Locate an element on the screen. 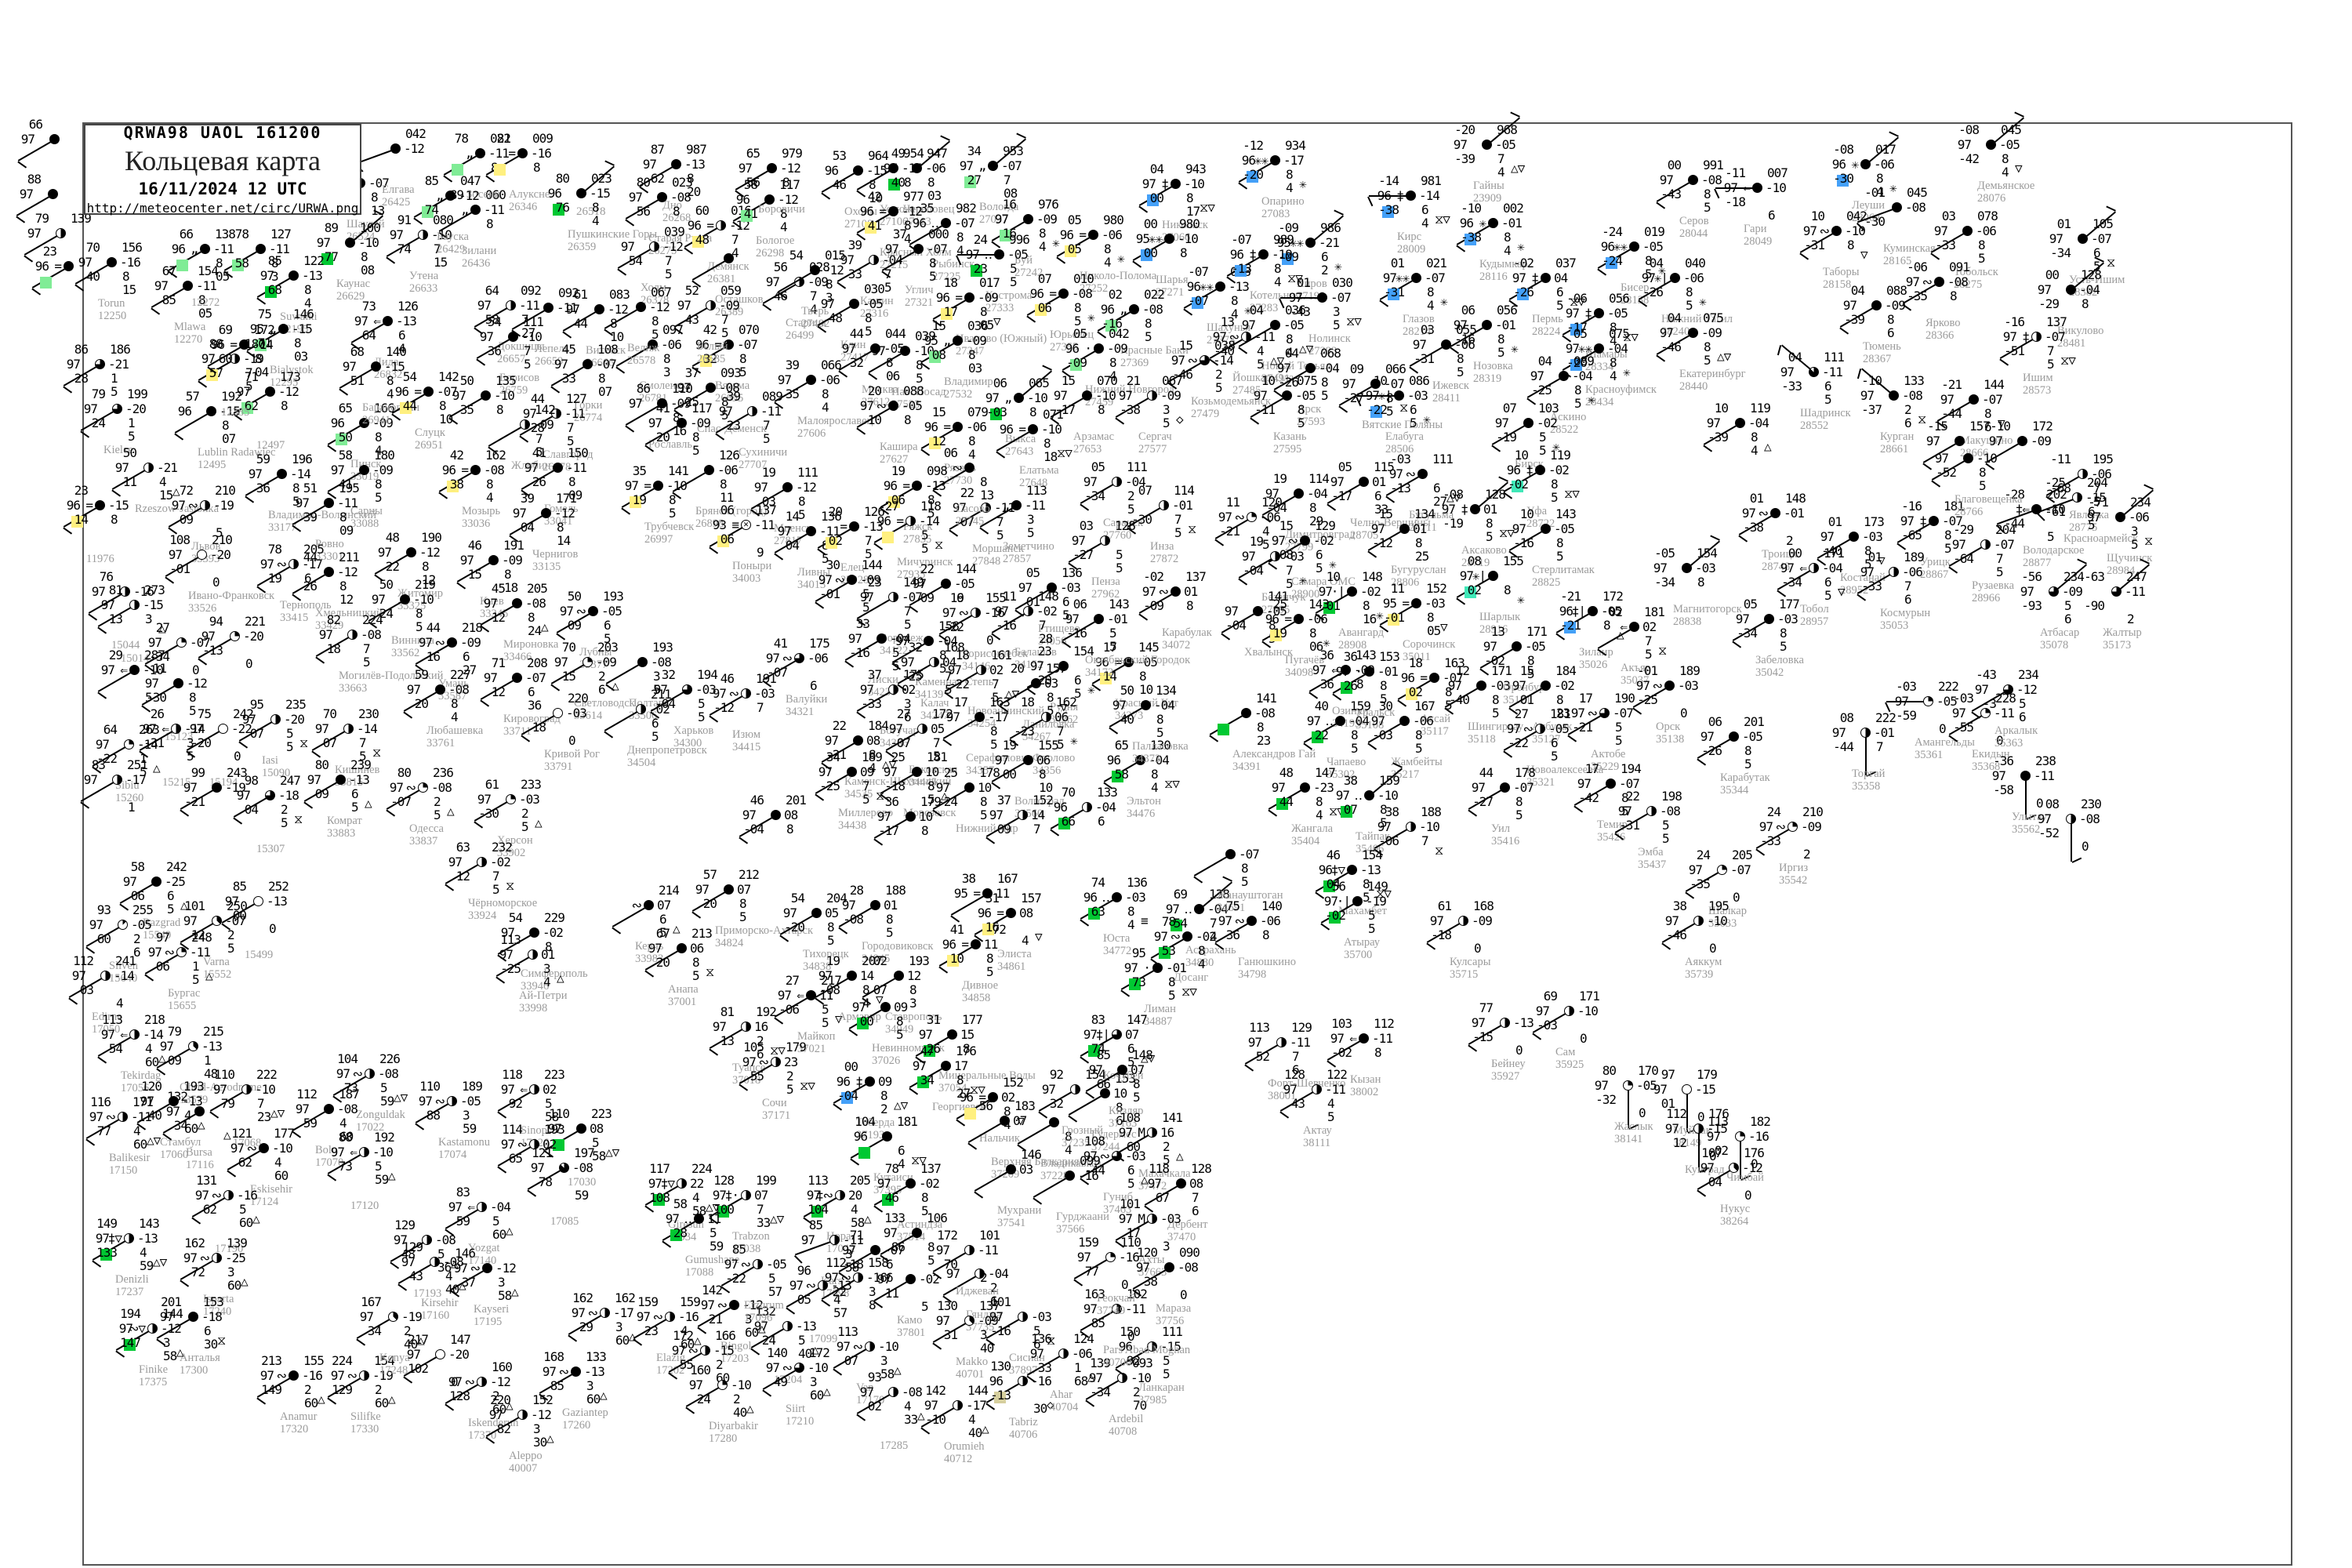 The width and height of the screenshot is (2352, 1568). station-id-label: 26951 is located at coordinates (429, 445).